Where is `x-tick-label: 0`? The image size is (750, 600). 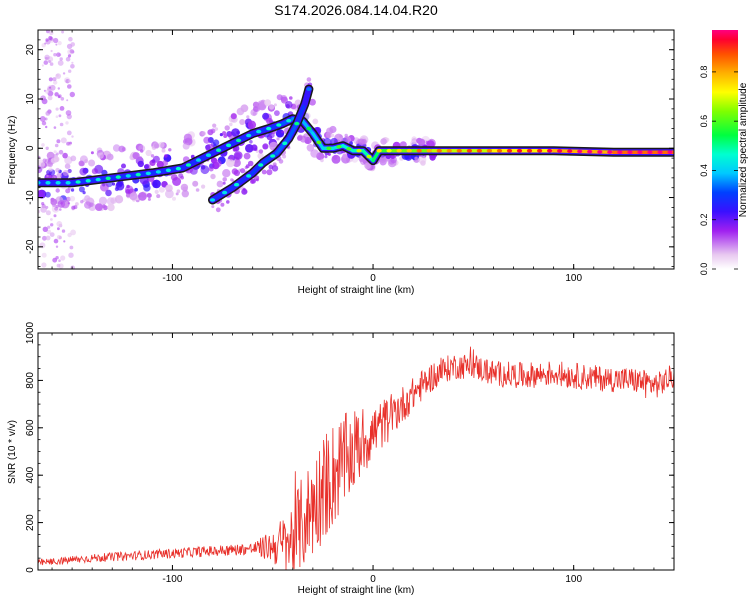 x-tick-label: 0 is located at coordinates (373, 278).